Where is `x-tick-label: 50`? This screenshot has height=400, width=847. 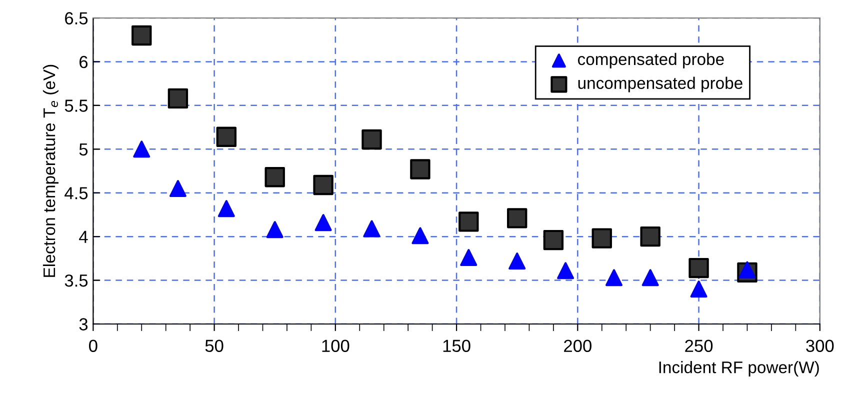
x-tick-label: 50 is located at coordinates (214, 346).